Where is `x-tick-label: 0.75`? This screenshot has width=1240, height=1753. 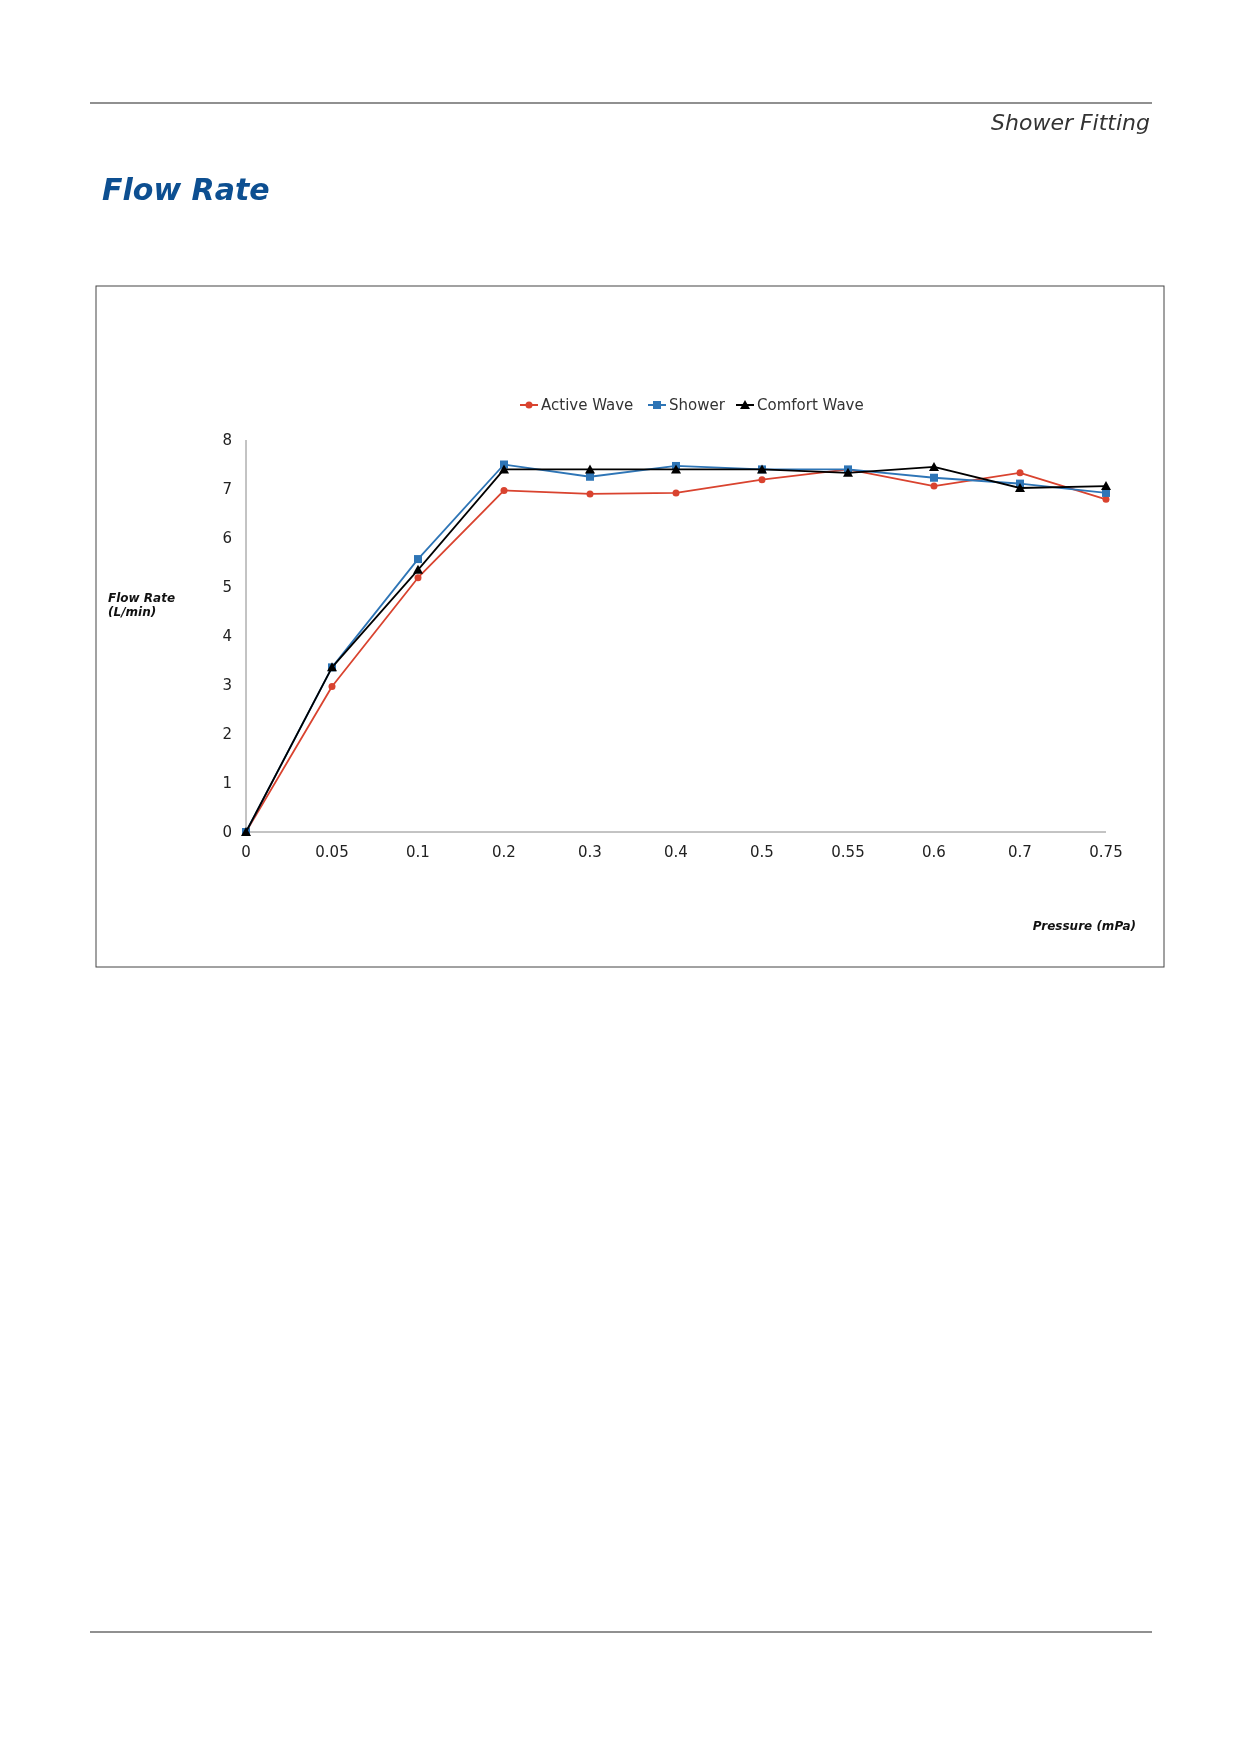 x-tick-label: 0.75 is located at coordinates (1106, 852).